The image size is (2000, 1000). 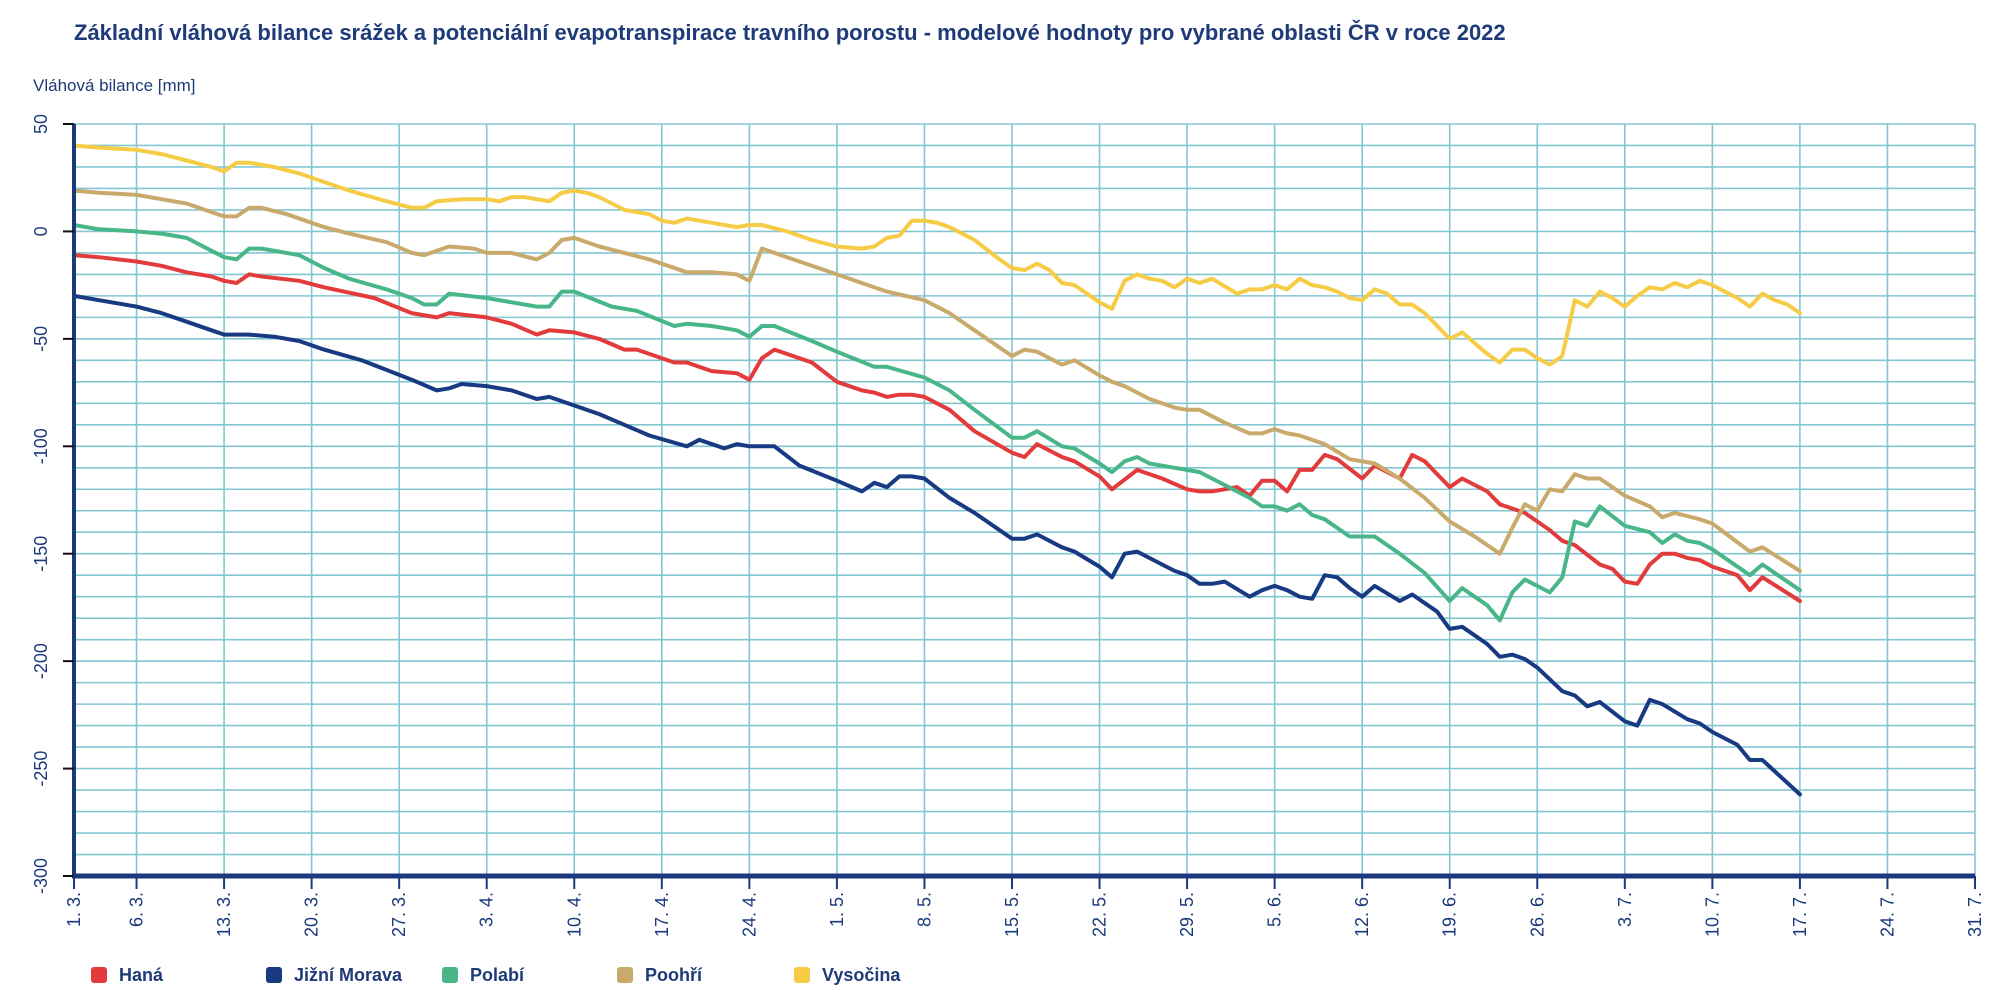 What do you see at coordinates (1975, 914) in the screenshot?
I see `x-tick-label: 31. 7.` at bounding box center [1975, 914].